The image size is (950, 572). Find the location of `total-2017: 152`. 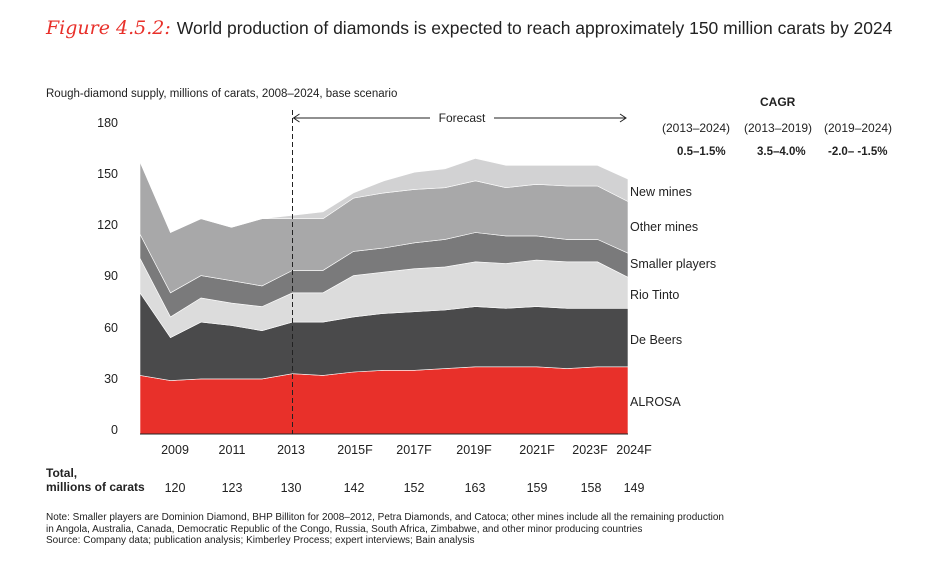

total-2017: 152 is located at coordinates (414, 488).